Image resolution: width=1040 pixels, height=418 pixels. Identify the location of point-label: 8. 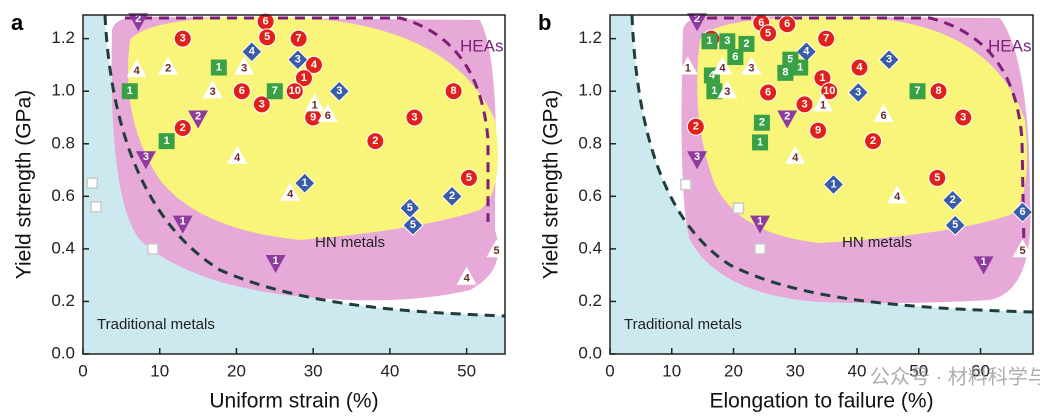
(938, 91).